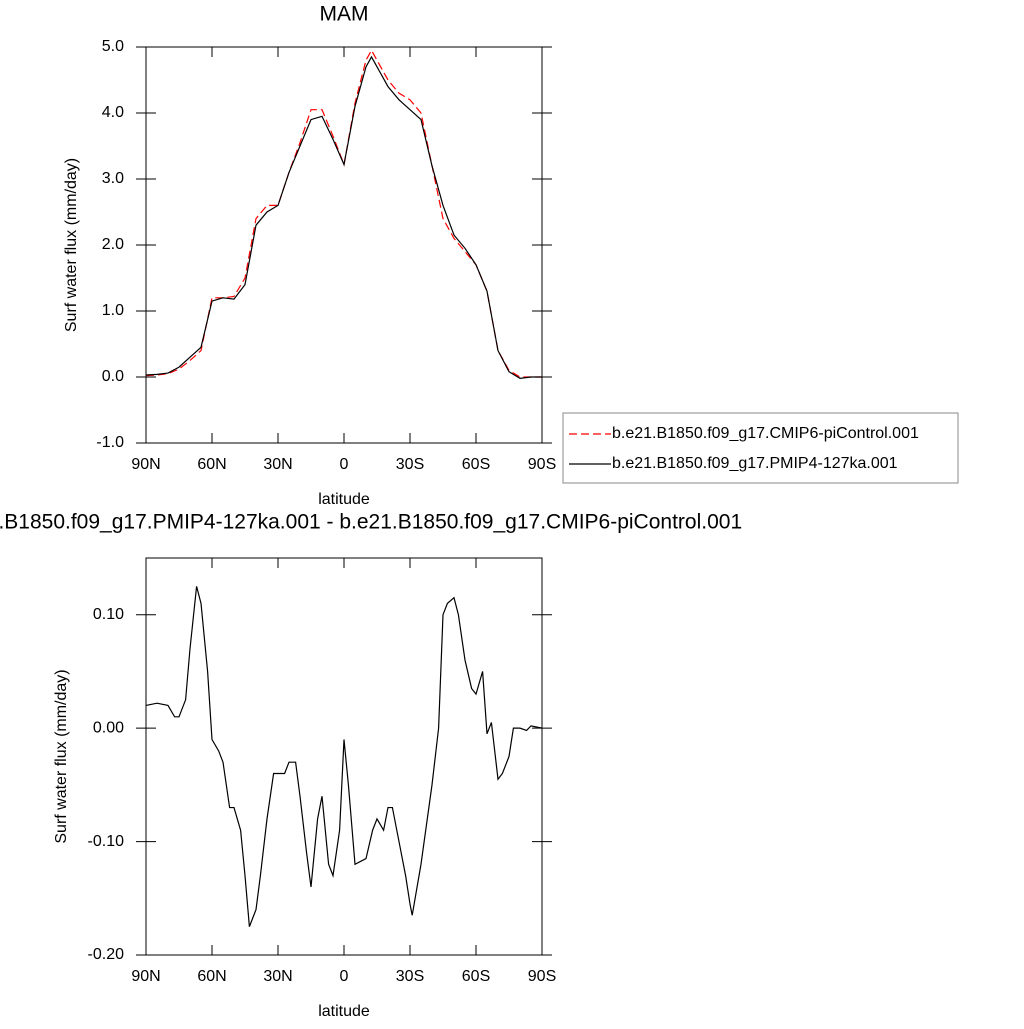  What do you see at coordinates (113, 376) in the screenshot?
I see `y-tick-label: 0.0` at bounding box center [113, 376].